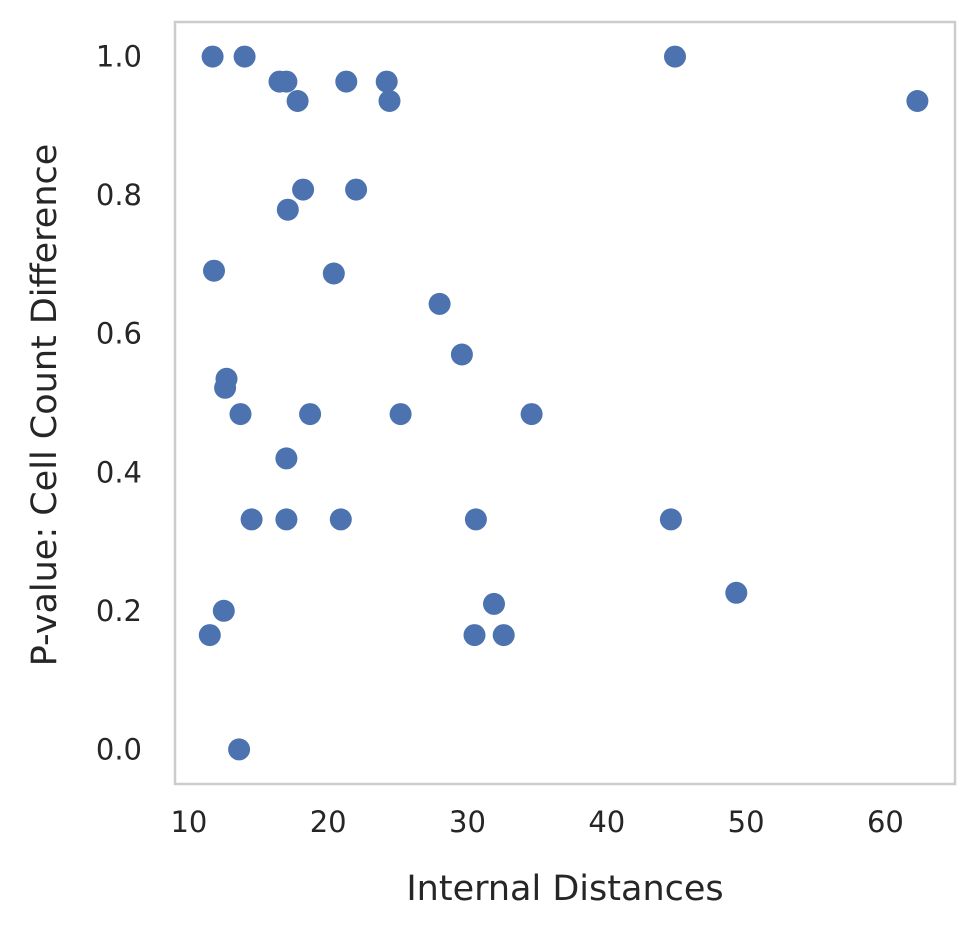 The width and height of the screenshot is (979, 934). What do you see at coordinates (746, 822) in the screenshot?
I see `x-tick-label: 50` at bounding box center [746, 822].